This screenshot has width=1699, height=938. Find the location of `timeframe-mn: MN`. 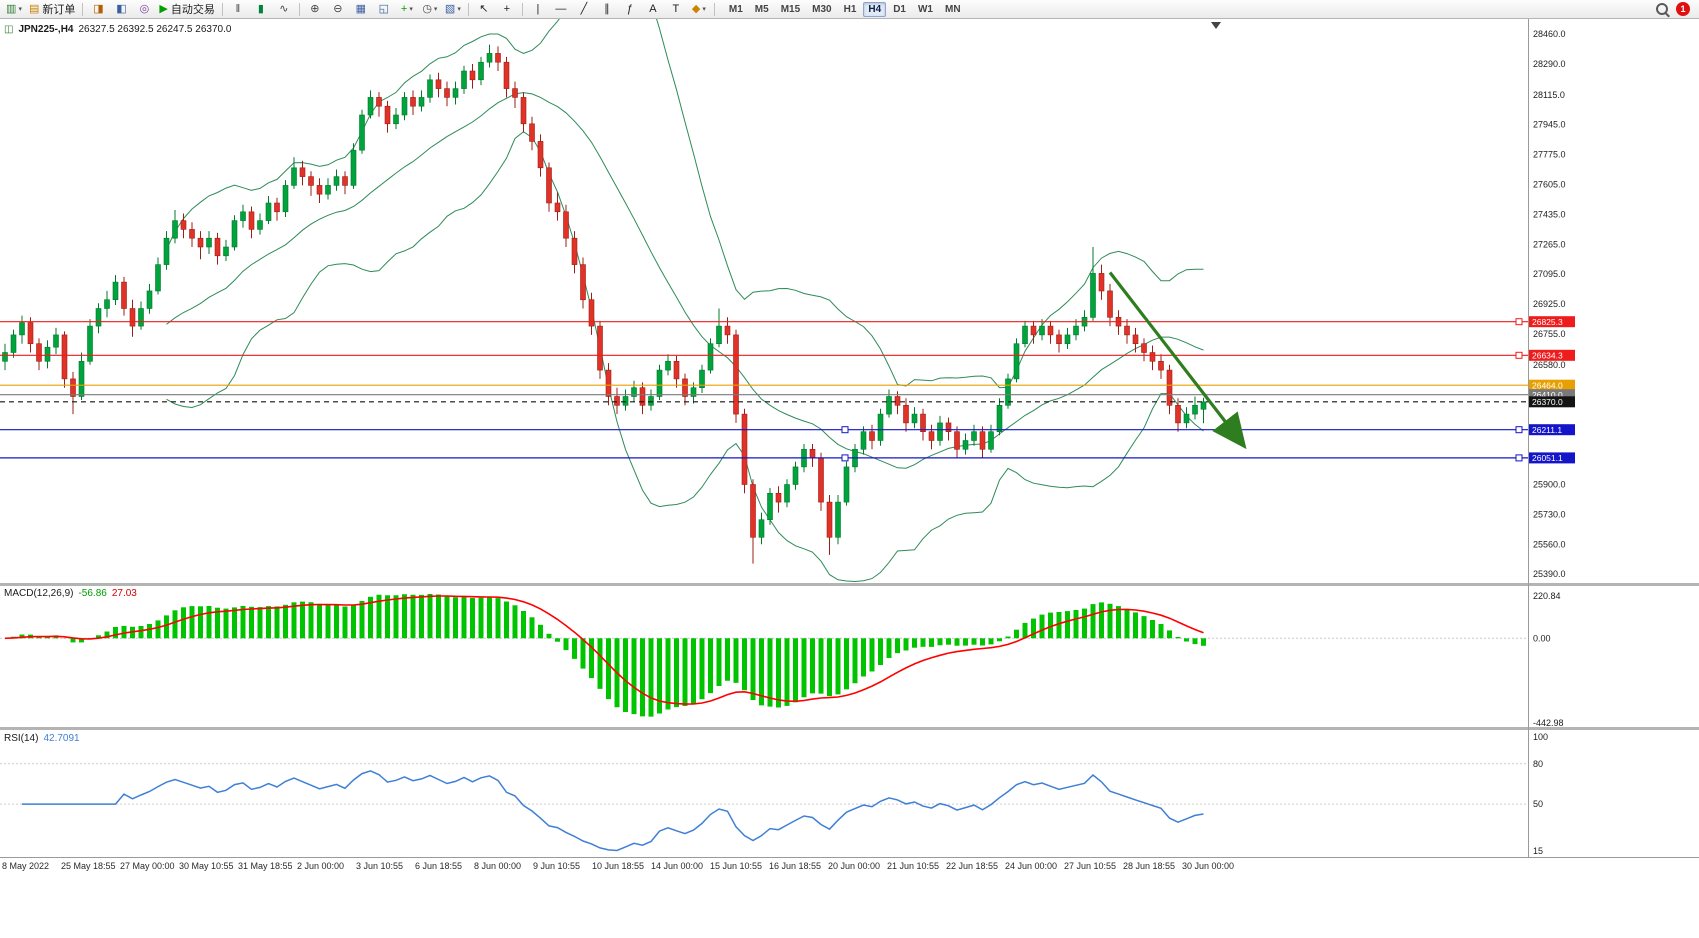

timeframe-mn: MN is located at coordinates (952, 9).